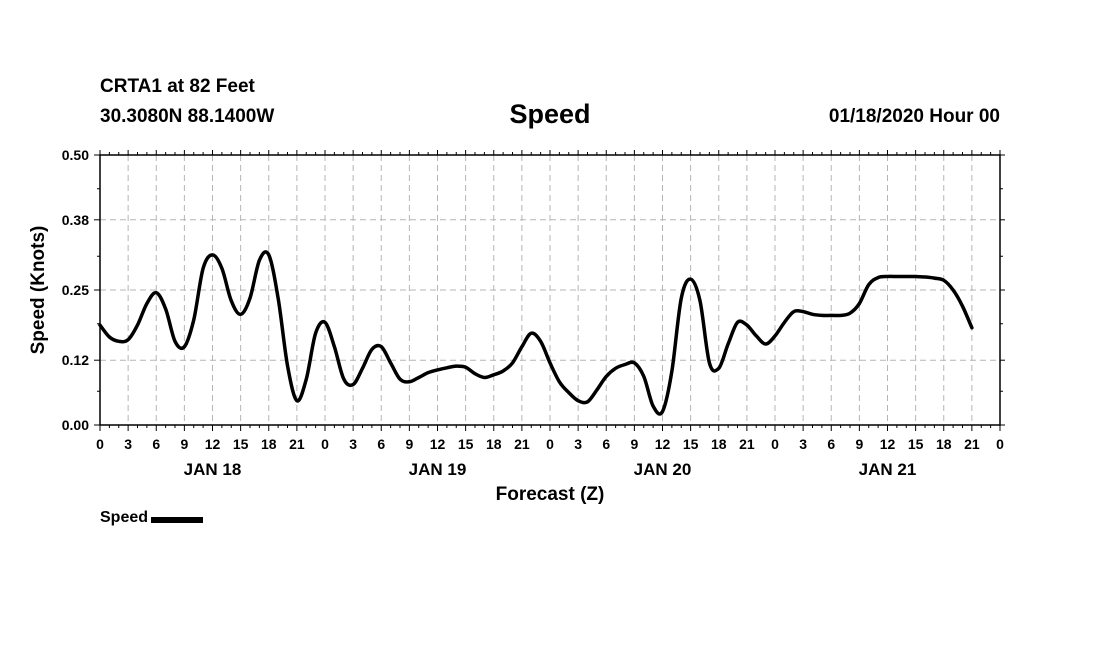 The width and height of the screenshot is (1100, 650). I want to click on y-tick-label: 0.50, so click(75, 155).